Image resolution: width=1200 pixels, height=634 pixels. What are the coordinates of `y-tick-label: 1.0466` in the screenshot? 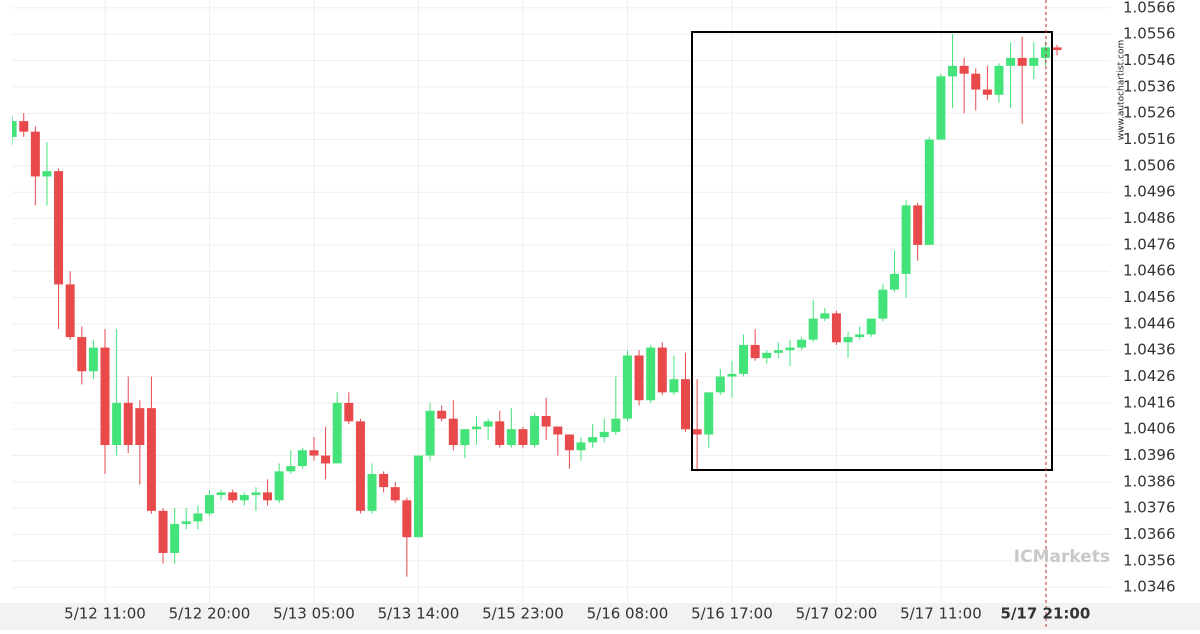 It's located at (1149, 271).